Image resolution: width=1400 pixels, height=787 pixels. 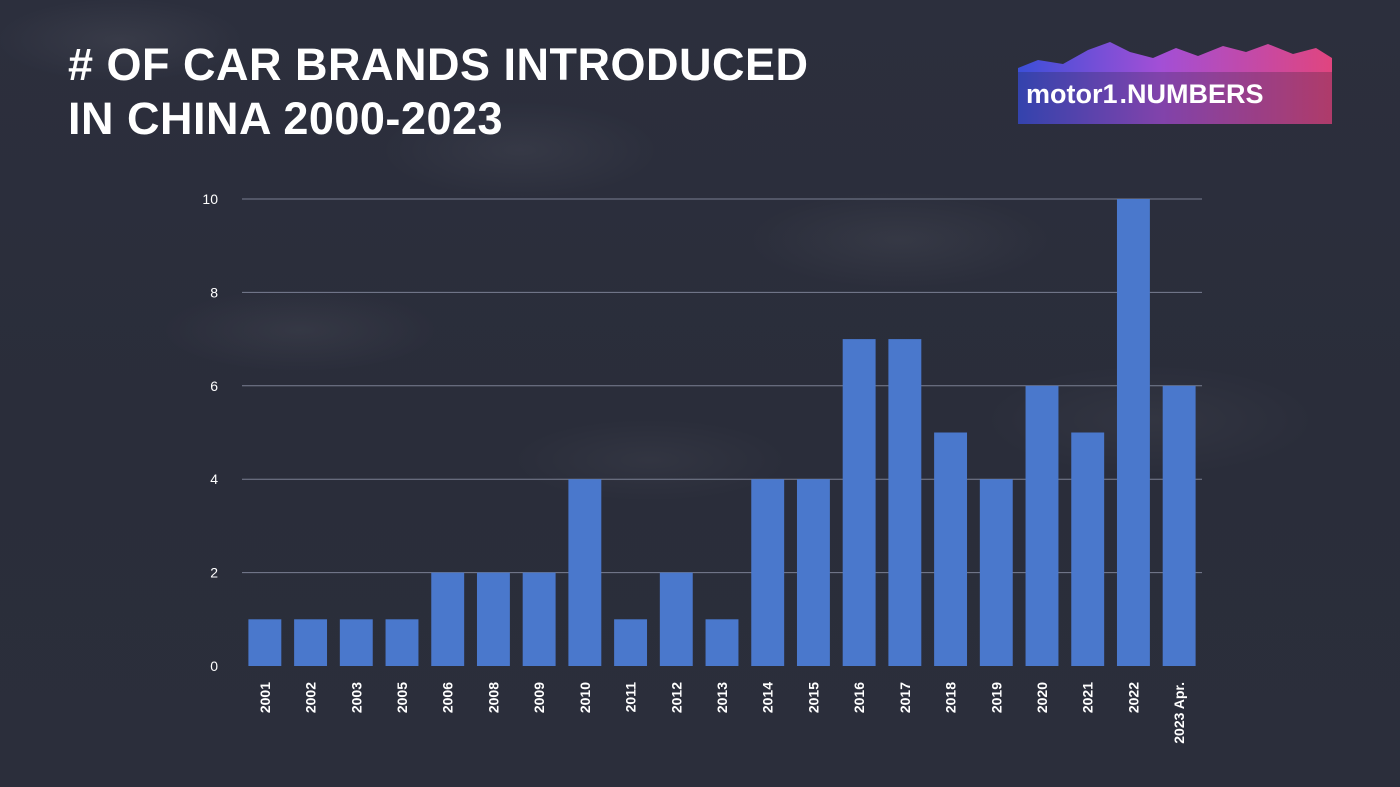 What do you see at coordinates (951, 549) in the screenshot?
I see `bar-2018` at bounding box center [951, 549].